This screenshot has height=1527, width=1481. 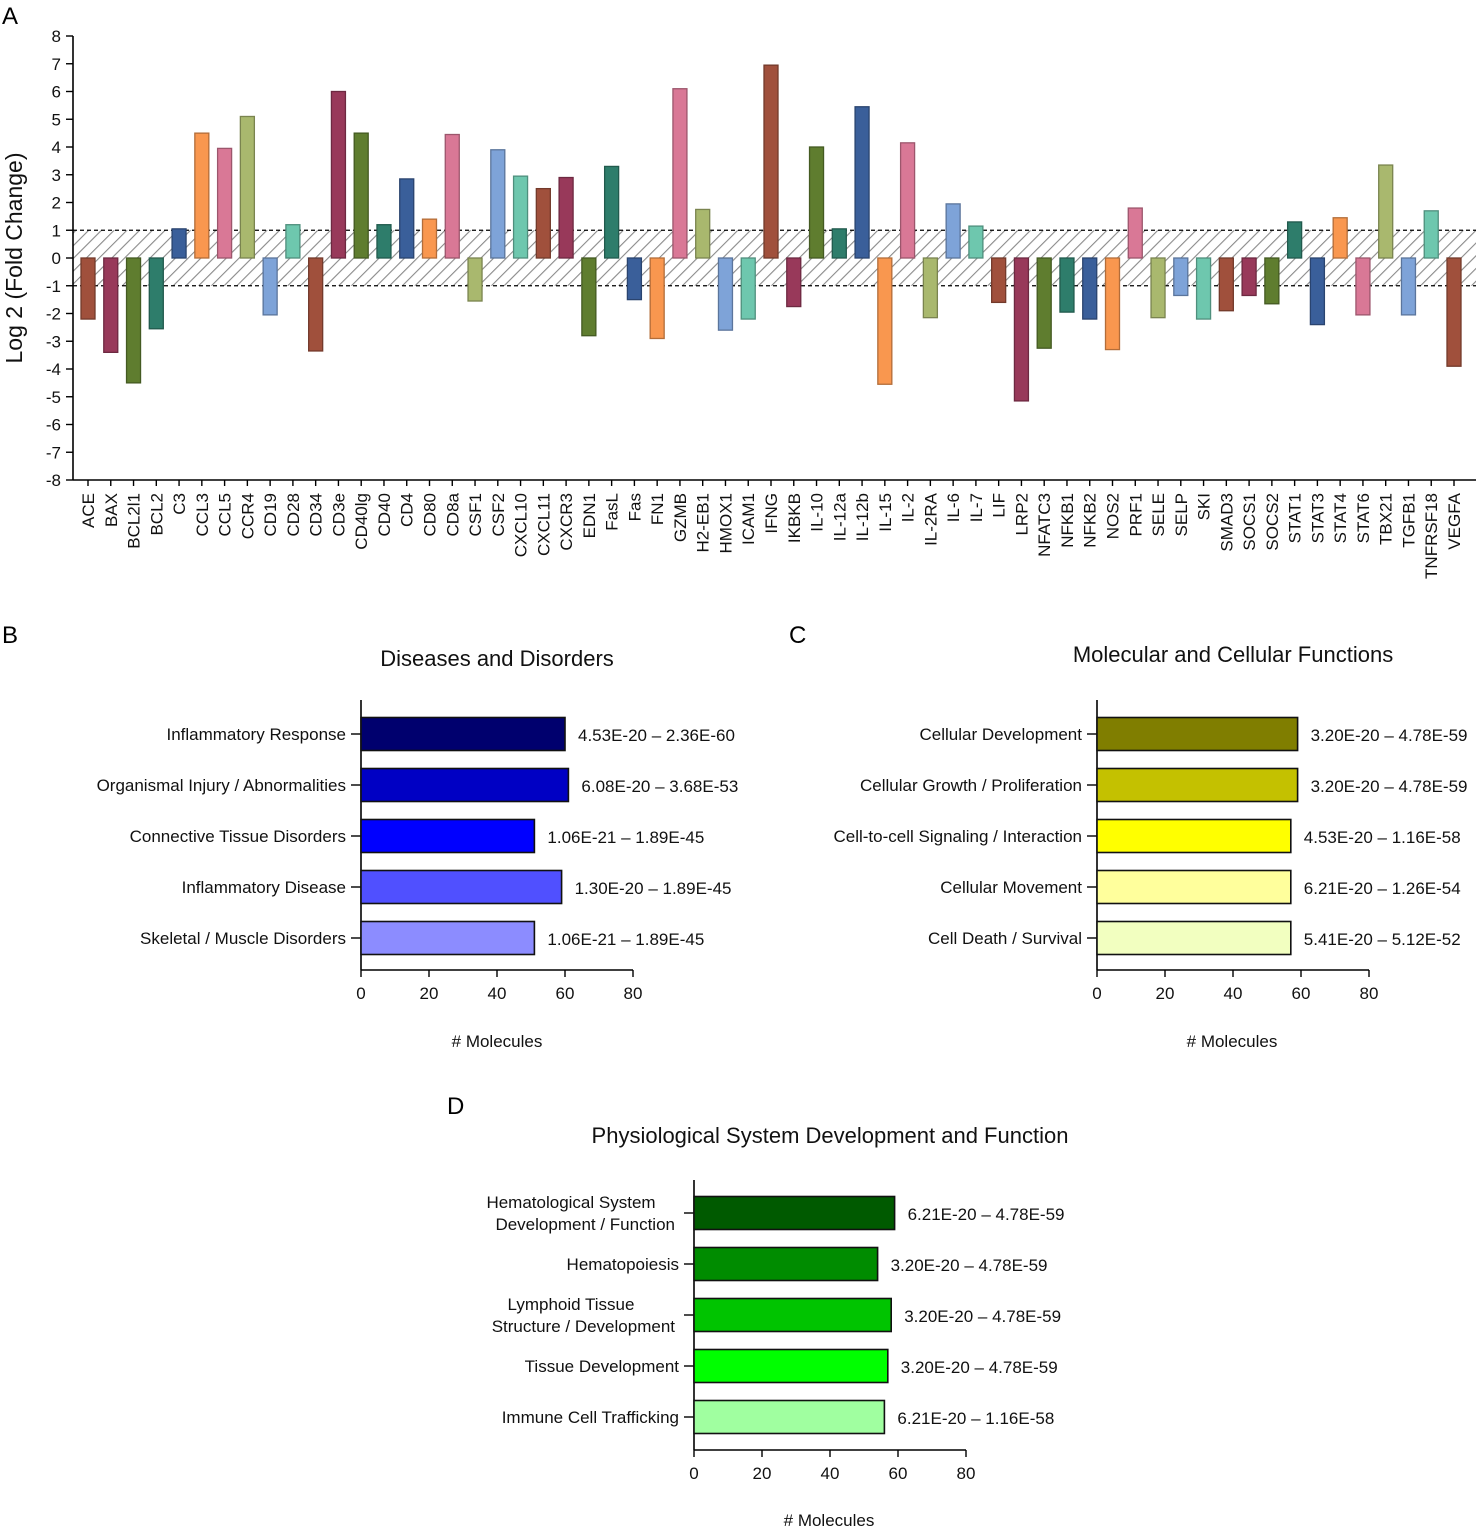 I want to click on pvalue-range-label: 6.21E-20 – 4.78E-59, so click(x=986, y=1214).